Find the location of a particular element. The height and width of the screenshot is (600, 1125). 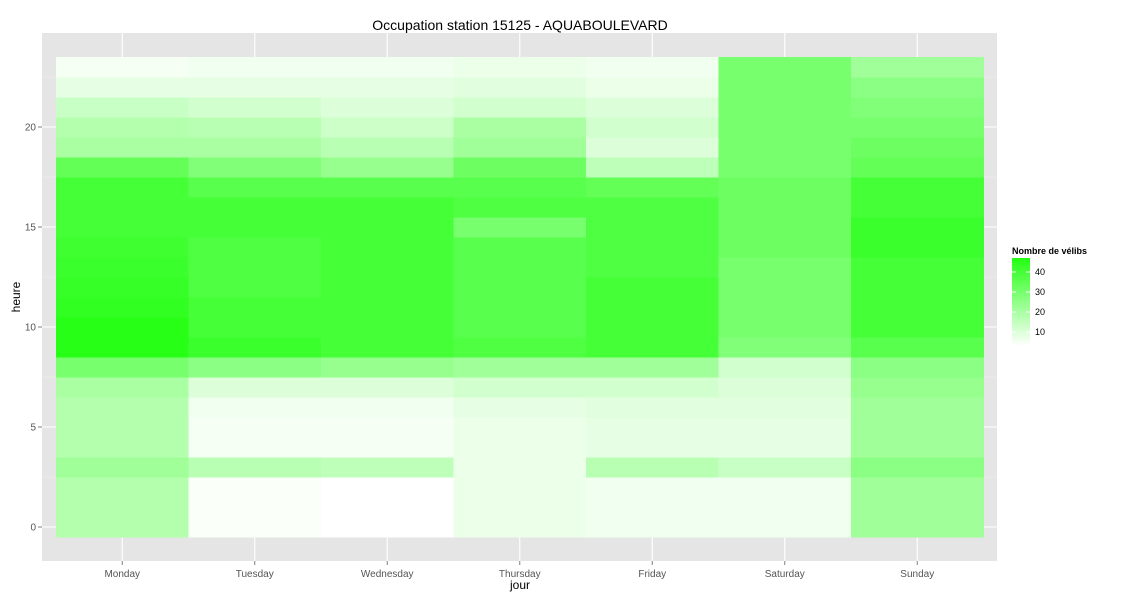

y-tick-label: 0 is located at coordinates (33, 528).